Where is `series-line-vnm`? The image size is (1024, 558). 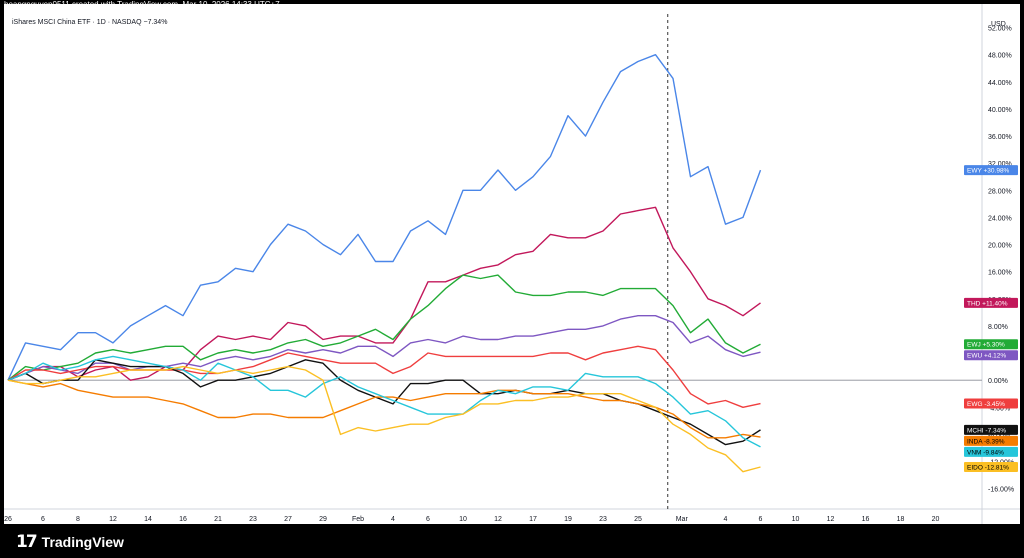
series-line-vnm is located at coordinates (384, 401).